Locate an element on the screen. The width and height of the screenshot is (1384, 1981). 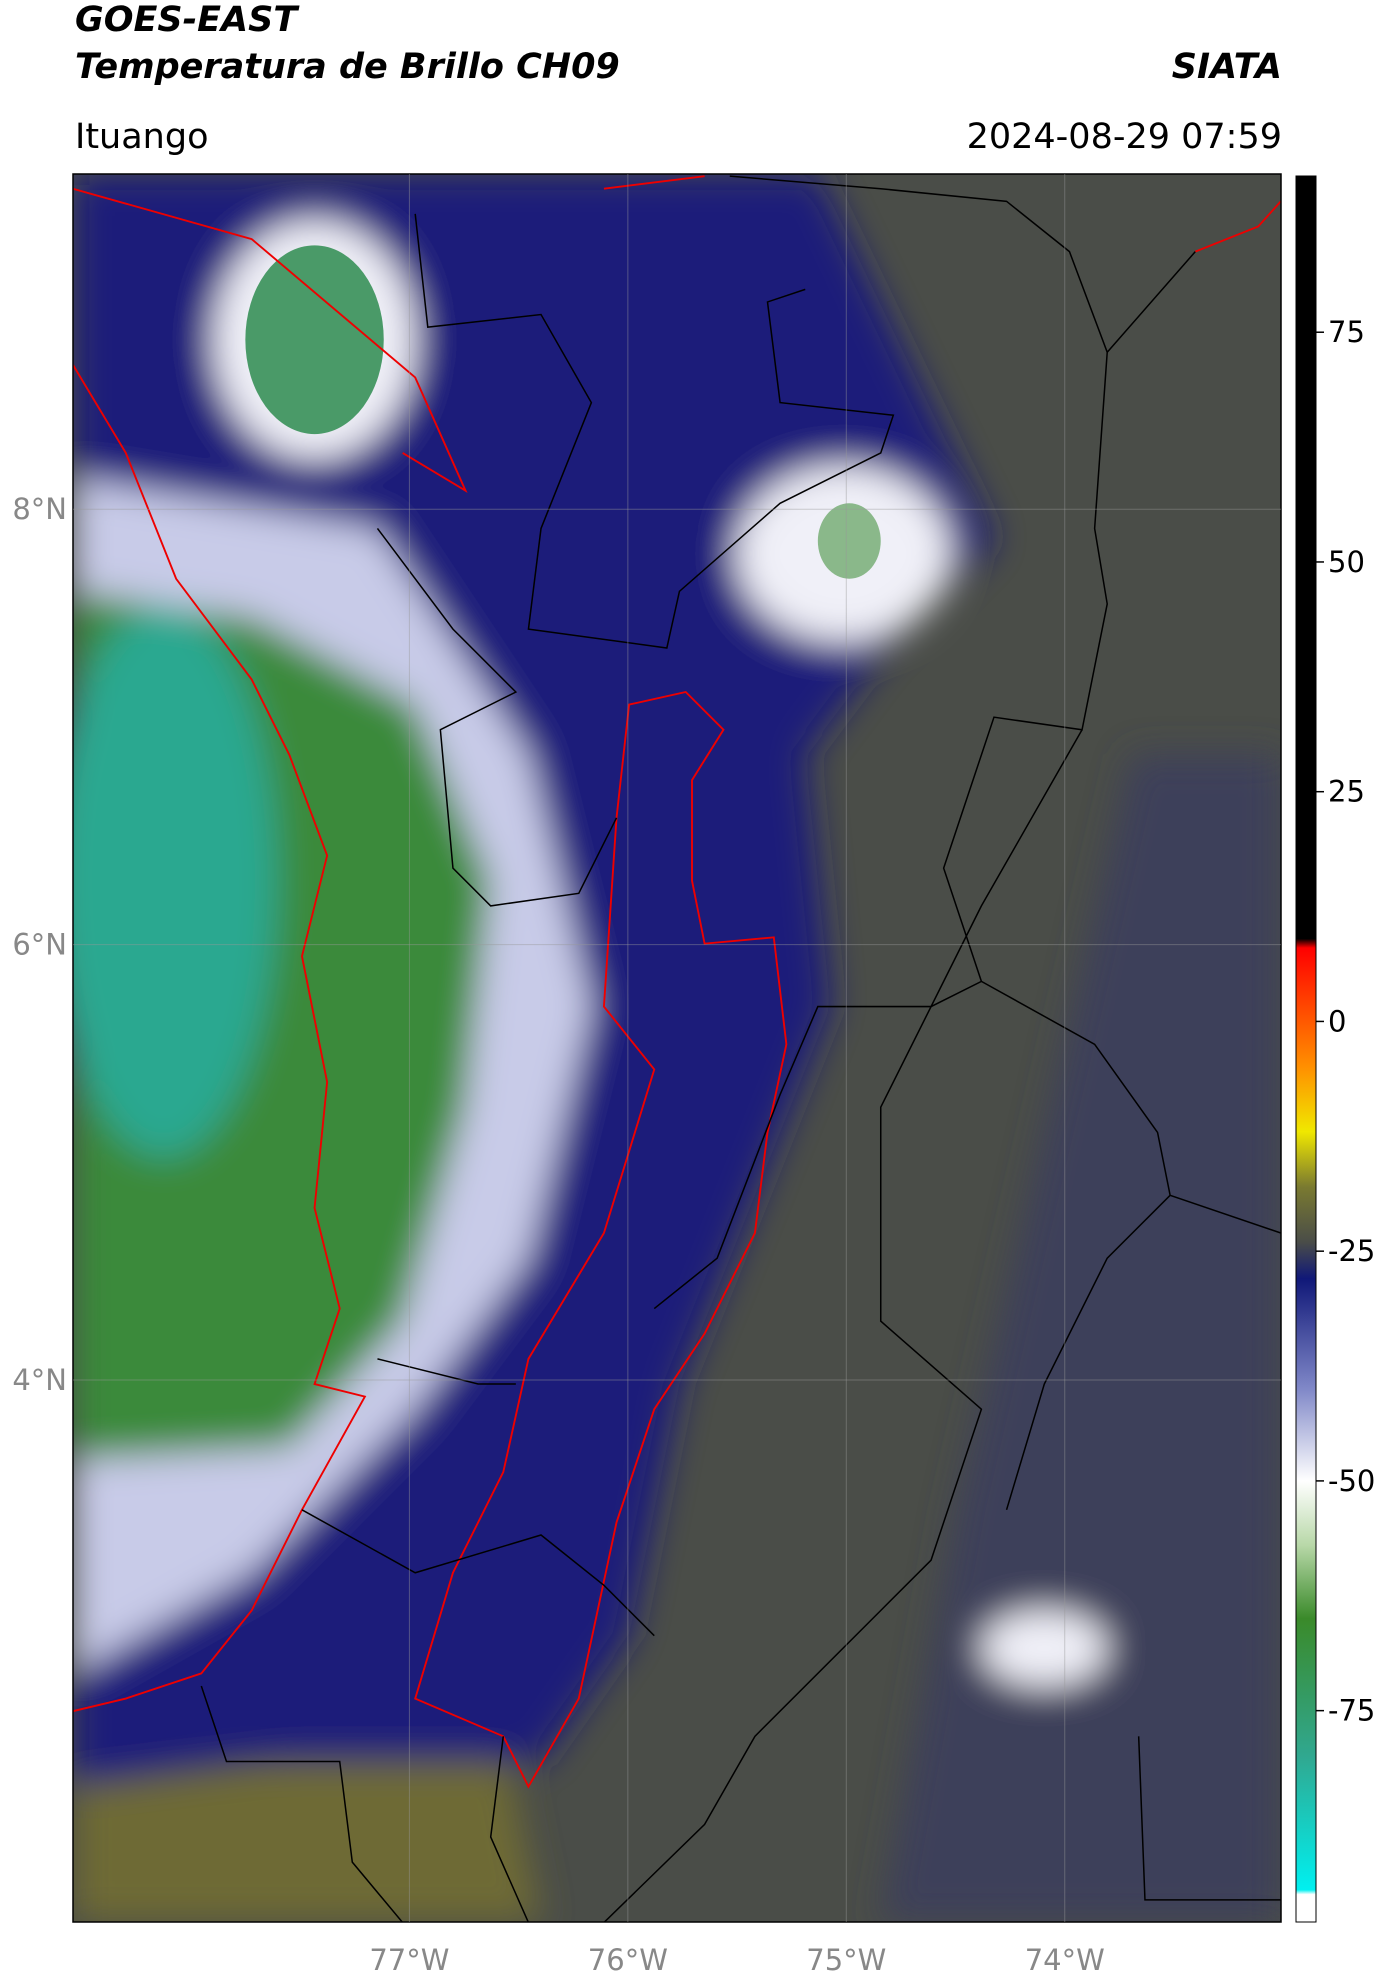
lon-tick-label: 75°W is located at coordinates (846, 1960).